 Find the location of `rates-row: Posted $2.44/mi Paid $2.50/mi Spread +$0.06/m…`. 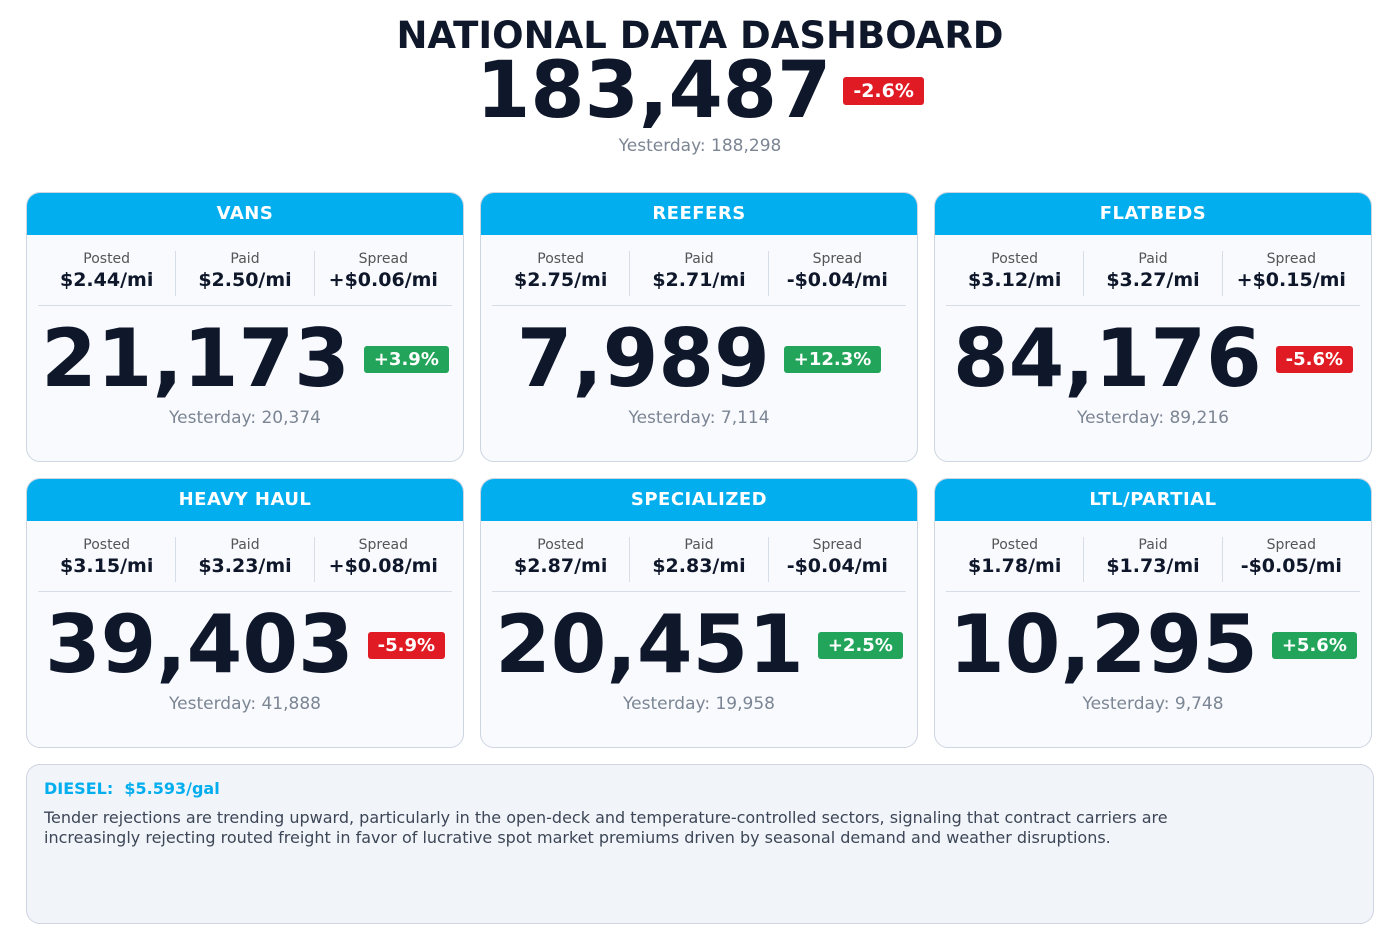

rates-row: Posted $2.44/mi Paid $2.50/mi Spread +$0.06/m… is located at coordinates (245, 278).